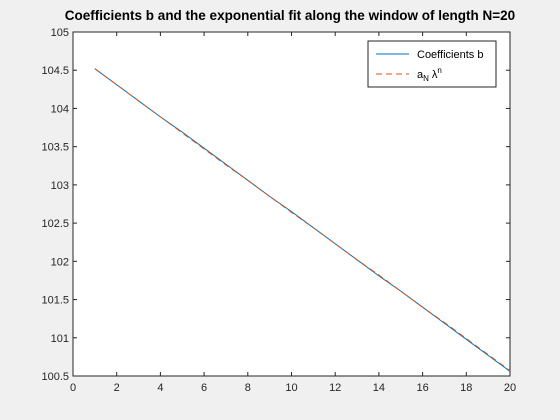 The height and width of the screenshot is (420, 560). I want to click on x-tick-label: 6, so click(204, 388).